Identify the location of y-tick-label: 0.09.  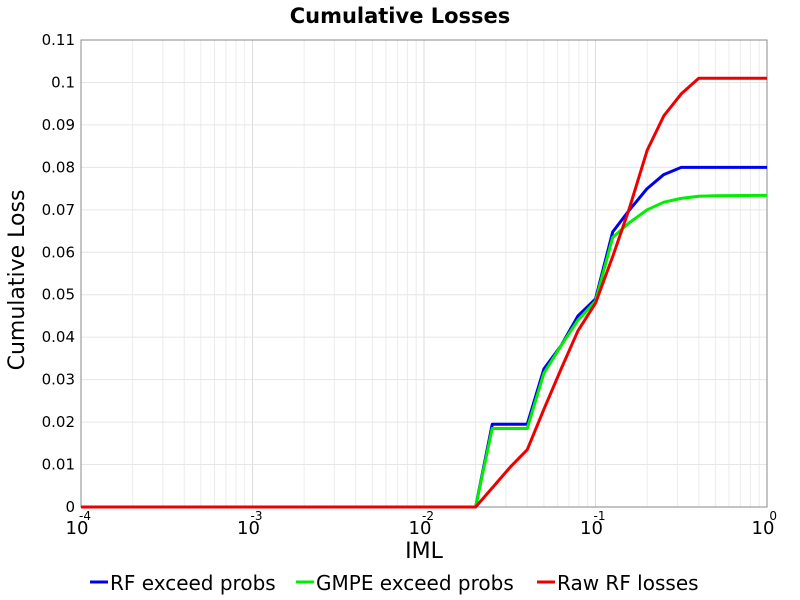
(58, 125).